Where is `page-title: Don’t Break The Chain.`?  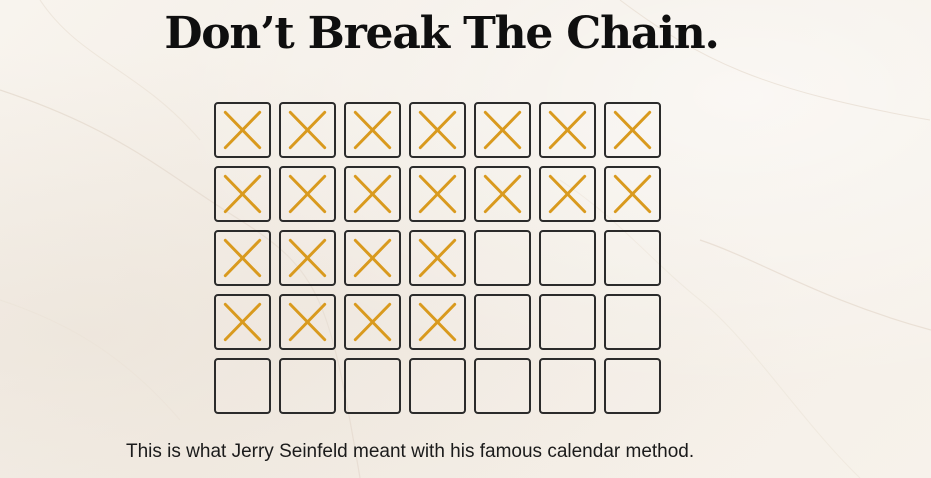 page-title: Don’t Break The Chain. is located at coordinates (442, 33).